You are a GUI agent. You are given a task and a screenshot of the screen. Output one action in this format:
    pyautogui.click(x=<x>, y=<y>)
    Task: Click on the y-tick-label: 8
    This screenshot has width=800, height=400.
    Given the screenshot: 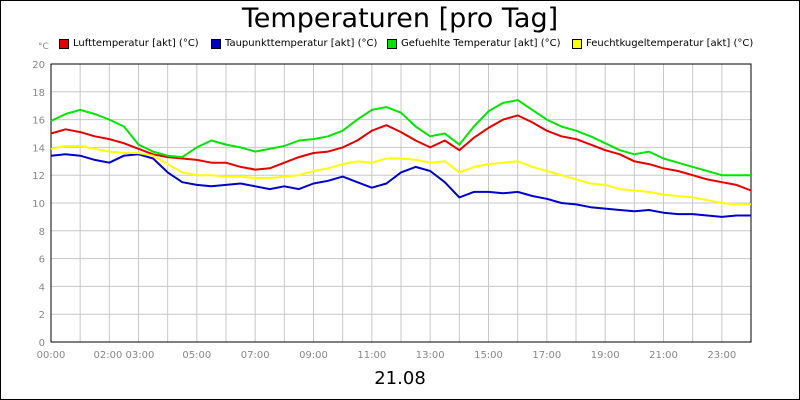 What is the action you would take?
    pyautogui.click(x=42, y=232)
    